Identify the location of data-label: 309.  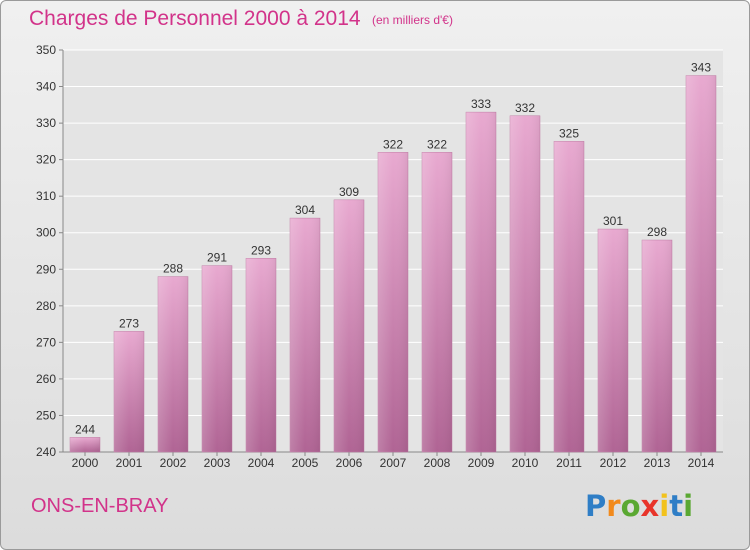
(349, 192).